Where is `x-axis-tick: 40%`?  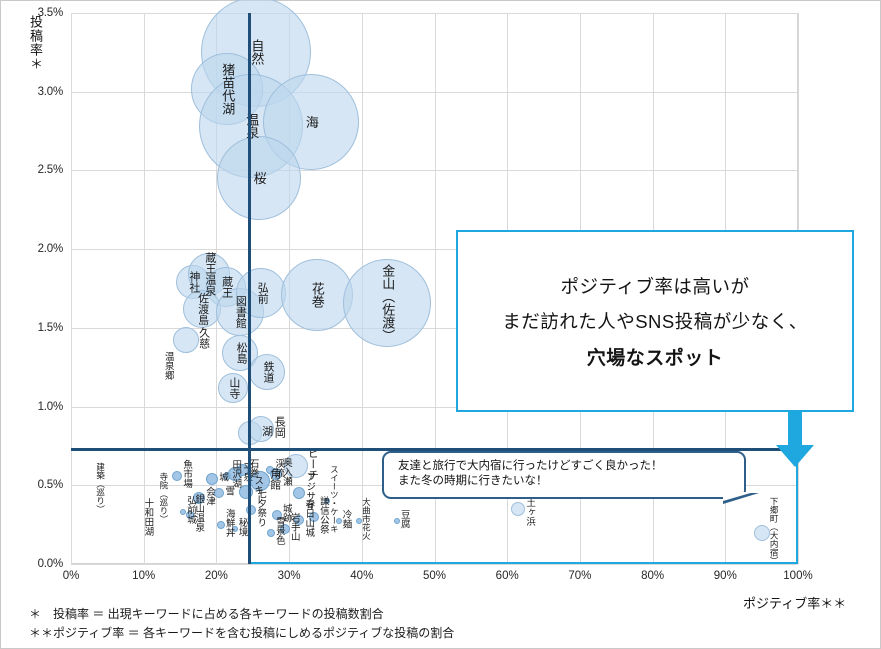 x-axis-tick: 40% is located at coordinates (362, 576).